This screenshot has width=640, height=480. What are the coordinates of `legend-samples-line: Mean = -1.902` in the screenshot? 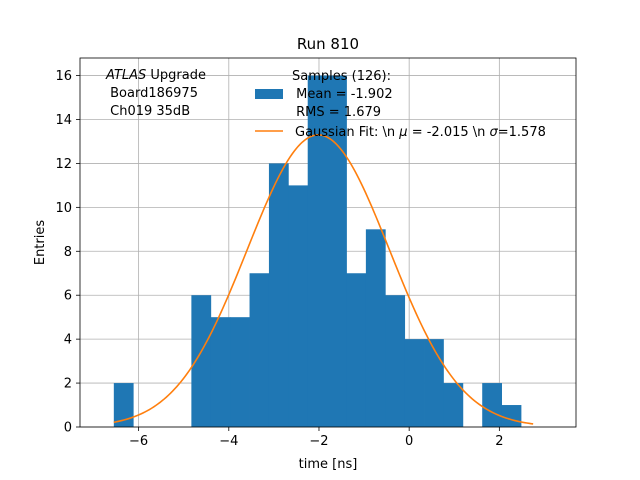 It's located at (342, 94).